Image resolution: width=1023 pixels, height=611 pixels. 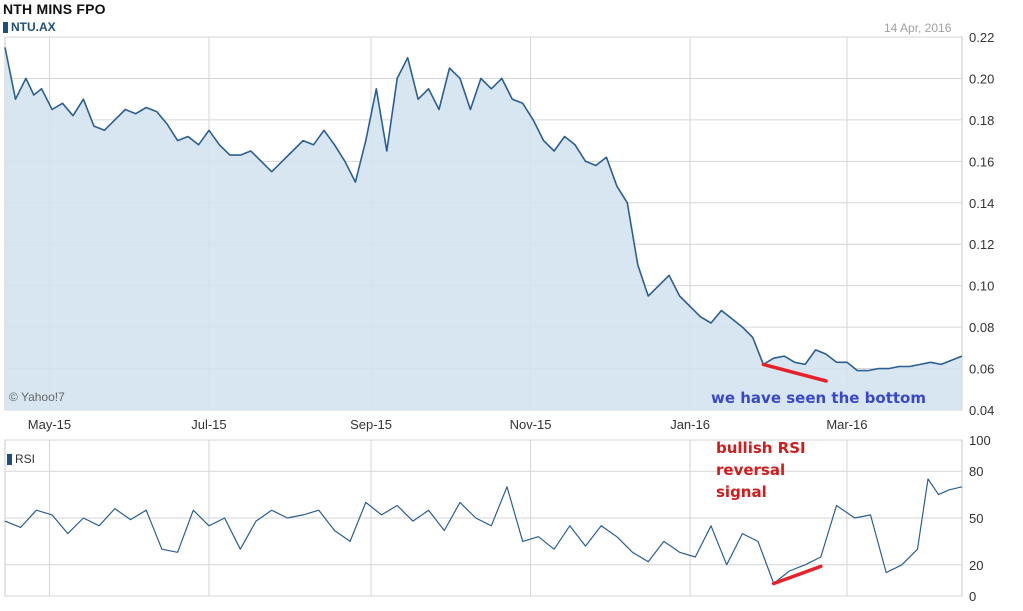 I want to click on rsi-y-tick-label: 100, so click(x=980, y=440).